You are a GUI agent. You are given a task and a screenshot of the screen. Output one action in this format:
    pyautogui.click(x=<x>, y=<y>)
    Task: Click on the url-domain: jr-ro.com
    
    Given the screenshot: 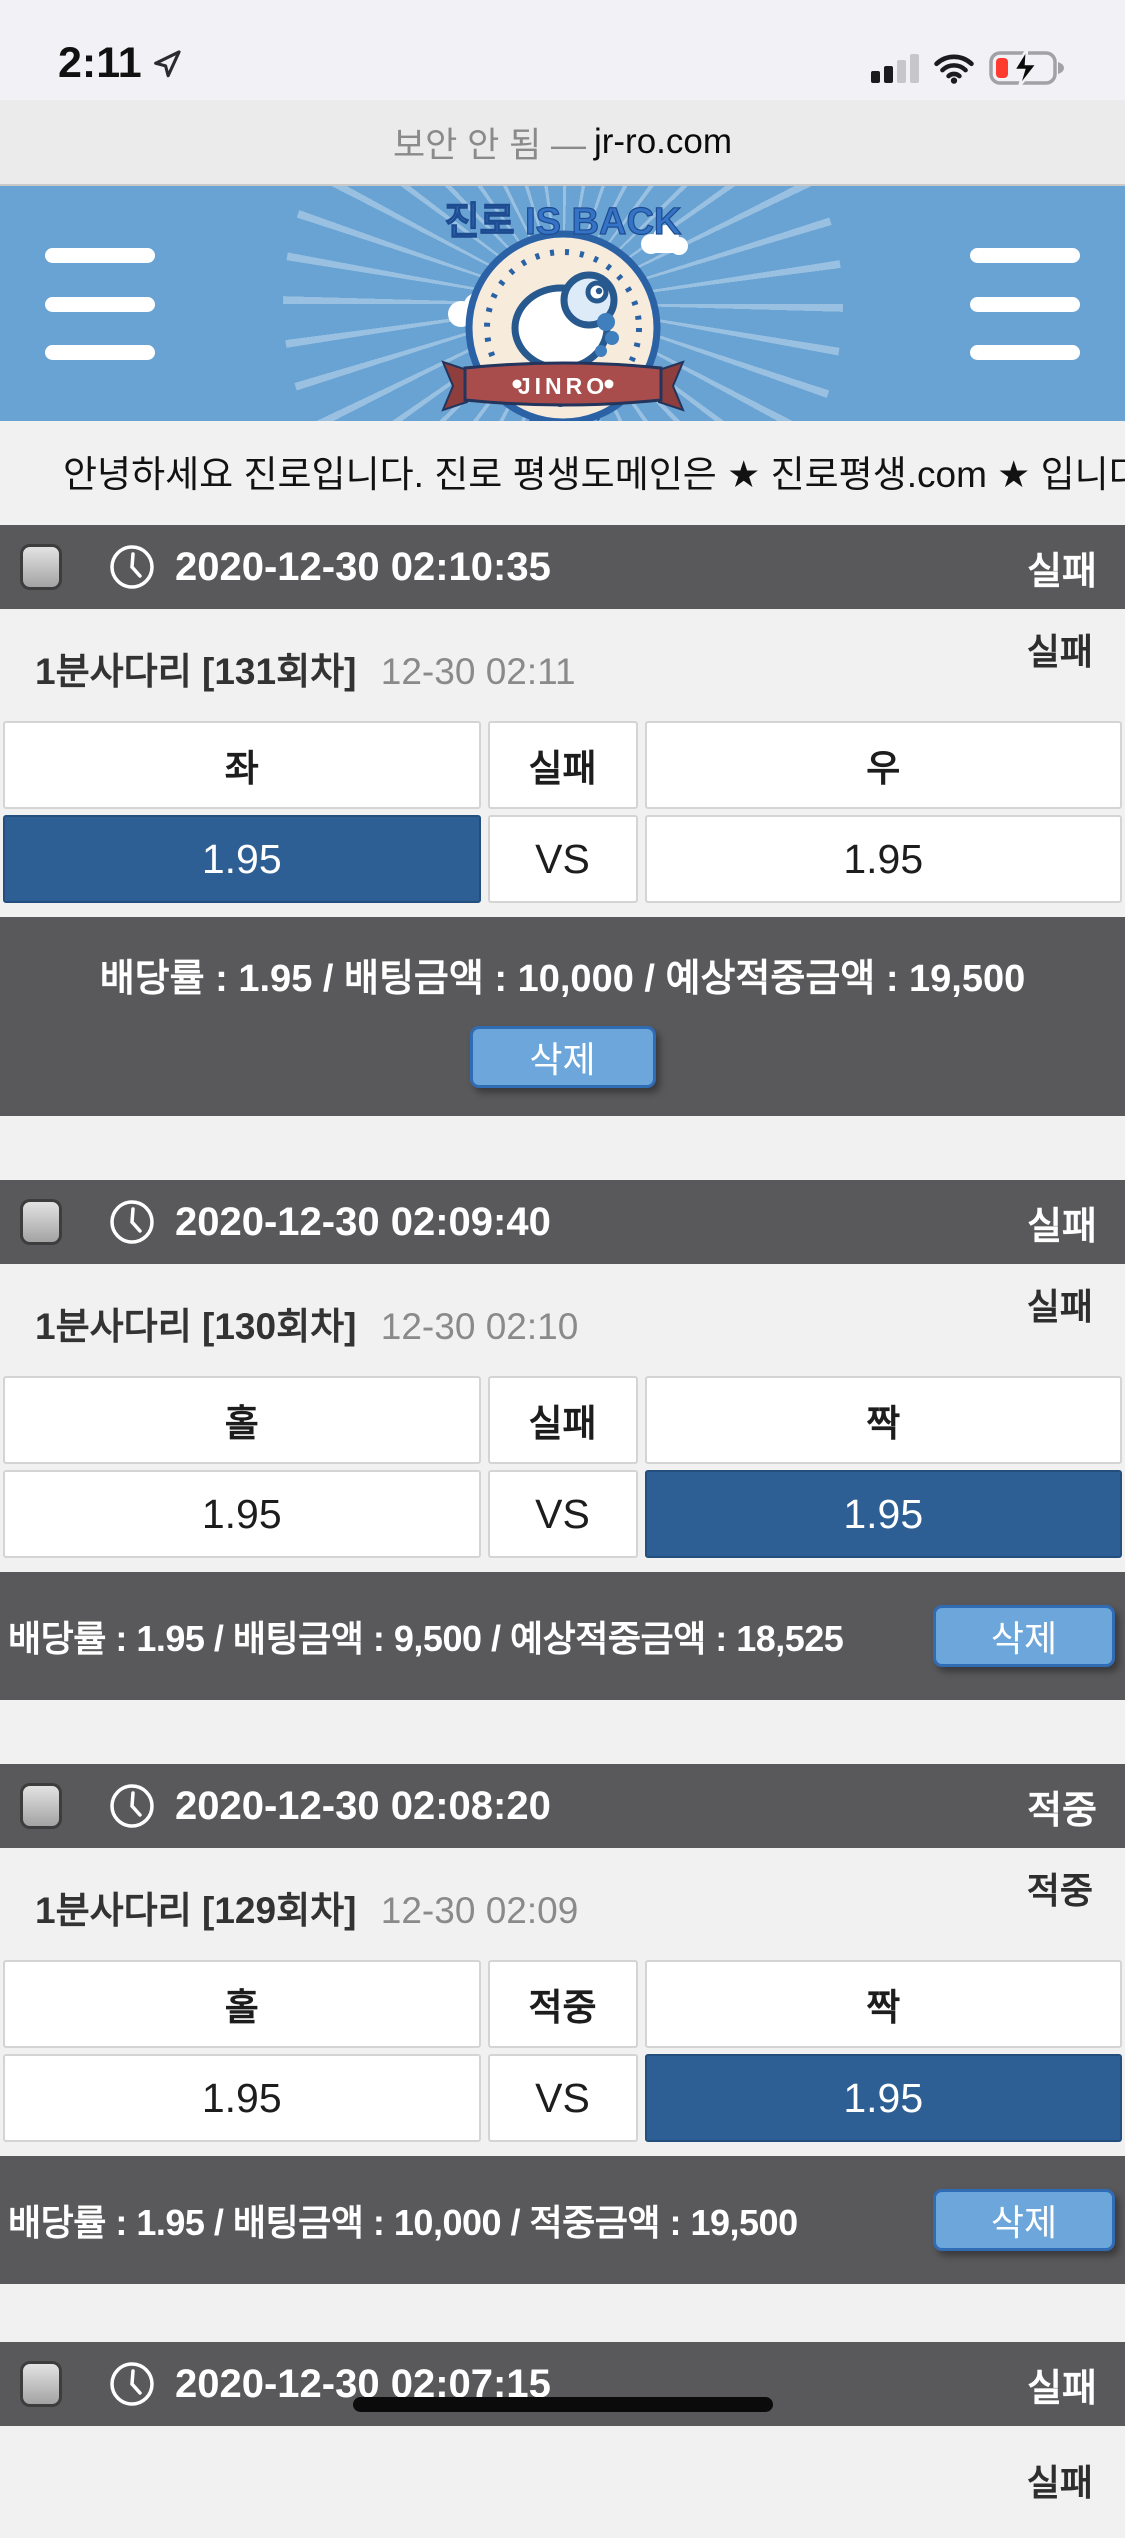 What is the action you would take?
    pyautogui.click(x=663, y=141)
    